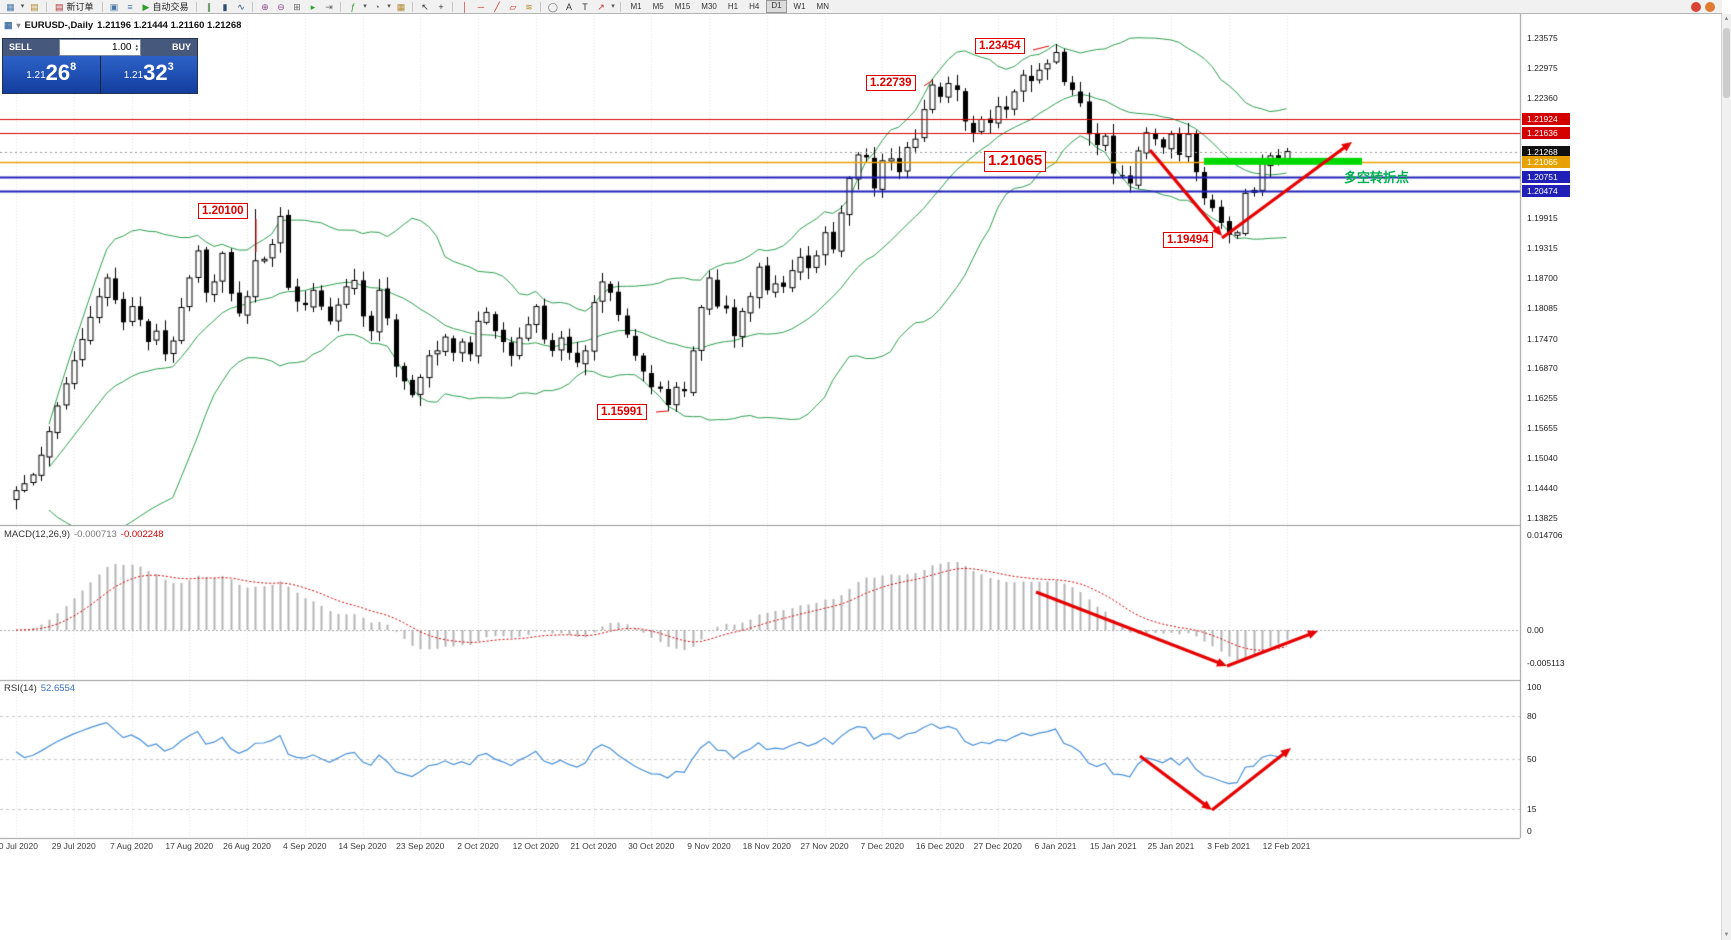 The height and width of the screenshot is (940, 1731). What do you see at coordinates (389, 6) in the screenshot?
I see `periods-caret: ▾` at bounding box center [389, 6].